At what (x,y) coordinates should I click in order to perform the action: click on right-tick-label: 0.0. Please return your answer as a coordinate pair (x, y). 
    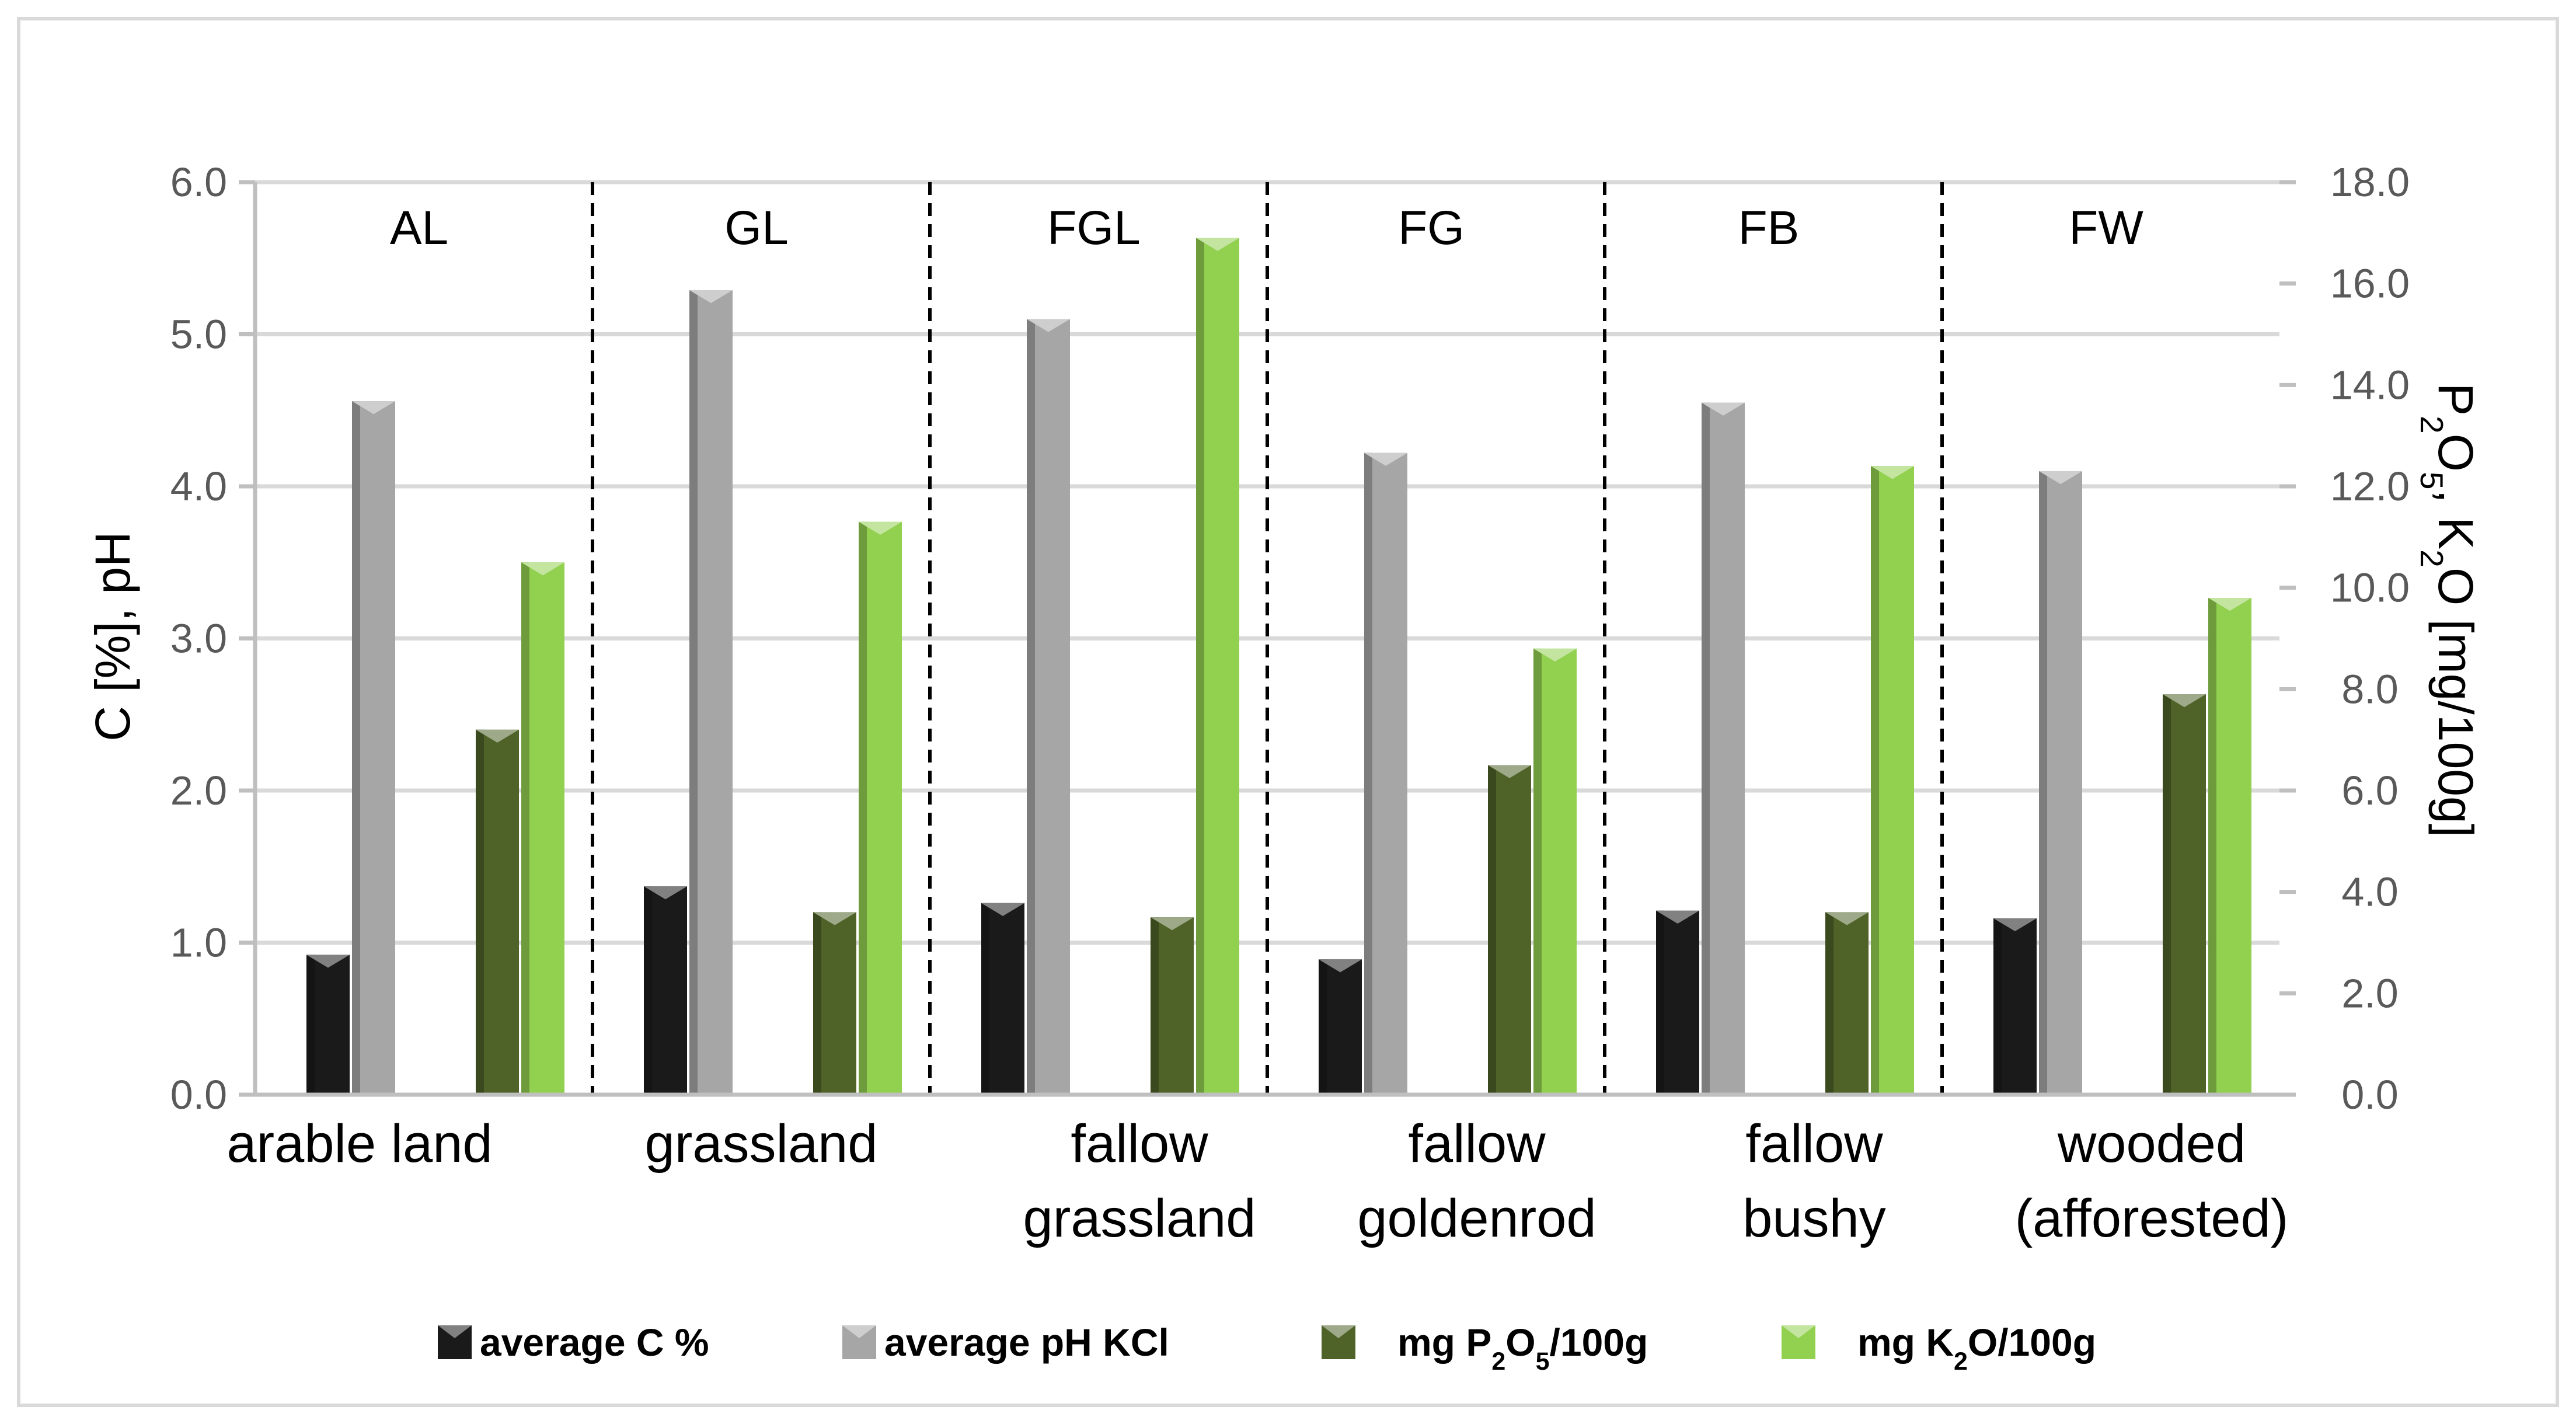
    Looking at the image, I should click on (2370, 1094).